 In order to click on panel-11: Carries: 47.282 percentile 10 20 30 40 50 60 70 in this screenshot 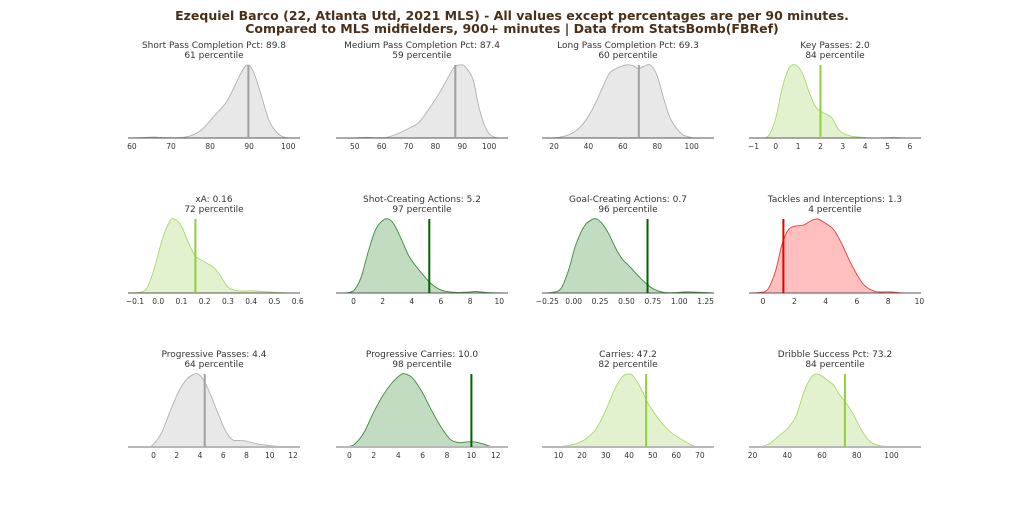, I will do `click(628, 405)`.